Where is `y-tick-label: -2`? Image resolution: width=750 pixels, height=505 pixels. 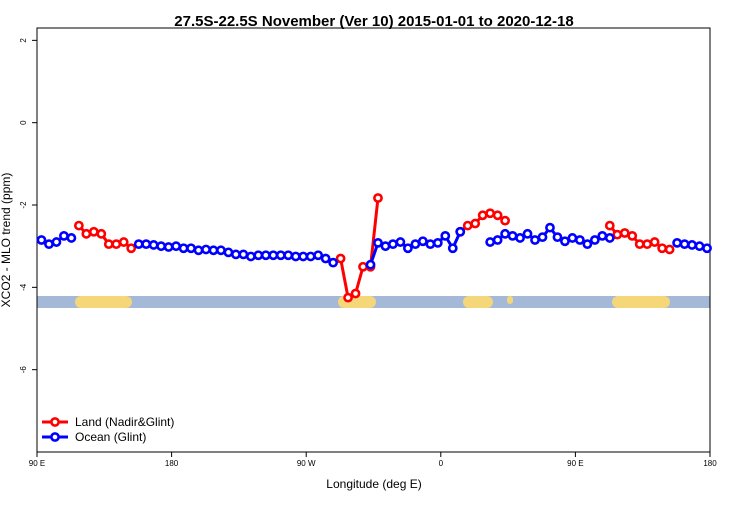
y-tick-label: -2 is located at coordinates (23, 205).